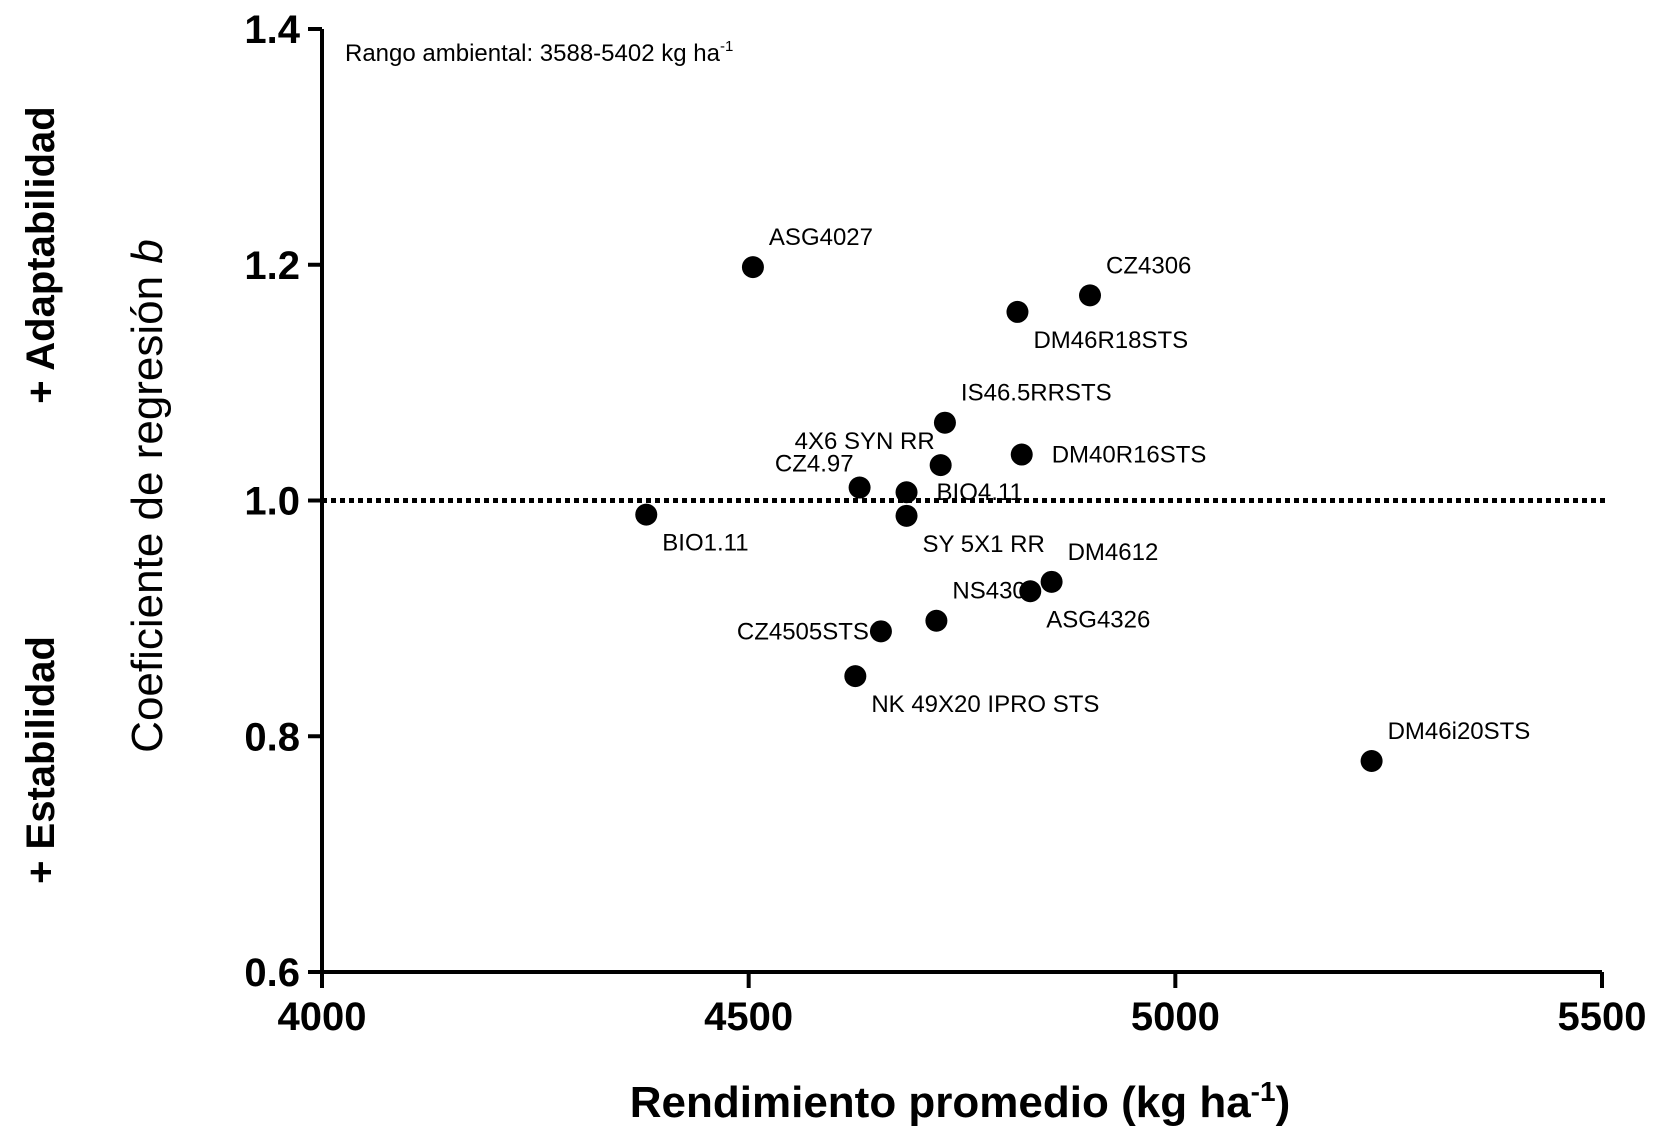 Image resolution: width=1654 pixels, height=1146 pixels. What do you see at coordinates (995, 591) in the screenshot?
I see `data-point-label: NS4309` at bounding box center [995, 591].